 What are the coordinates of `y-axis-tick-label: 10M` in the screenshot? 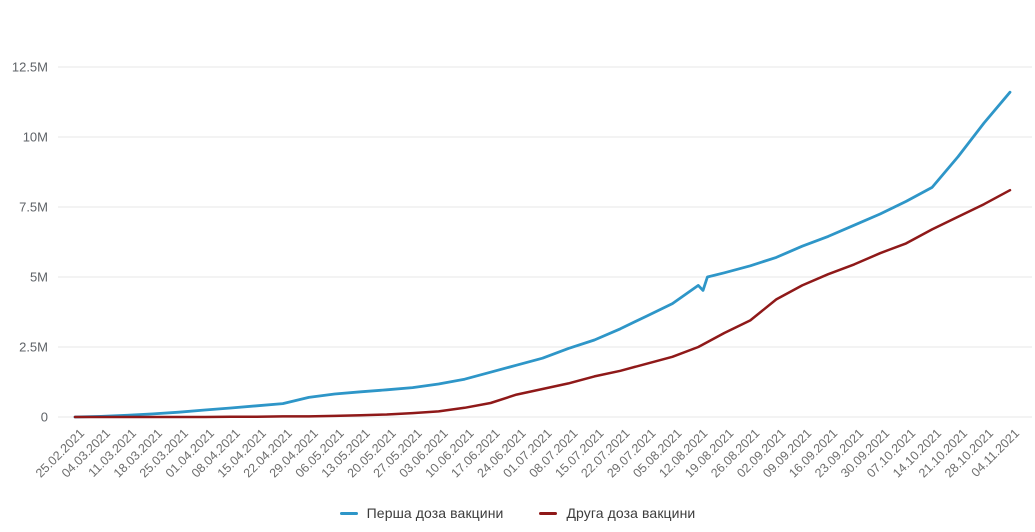 It's located at (35, 137).